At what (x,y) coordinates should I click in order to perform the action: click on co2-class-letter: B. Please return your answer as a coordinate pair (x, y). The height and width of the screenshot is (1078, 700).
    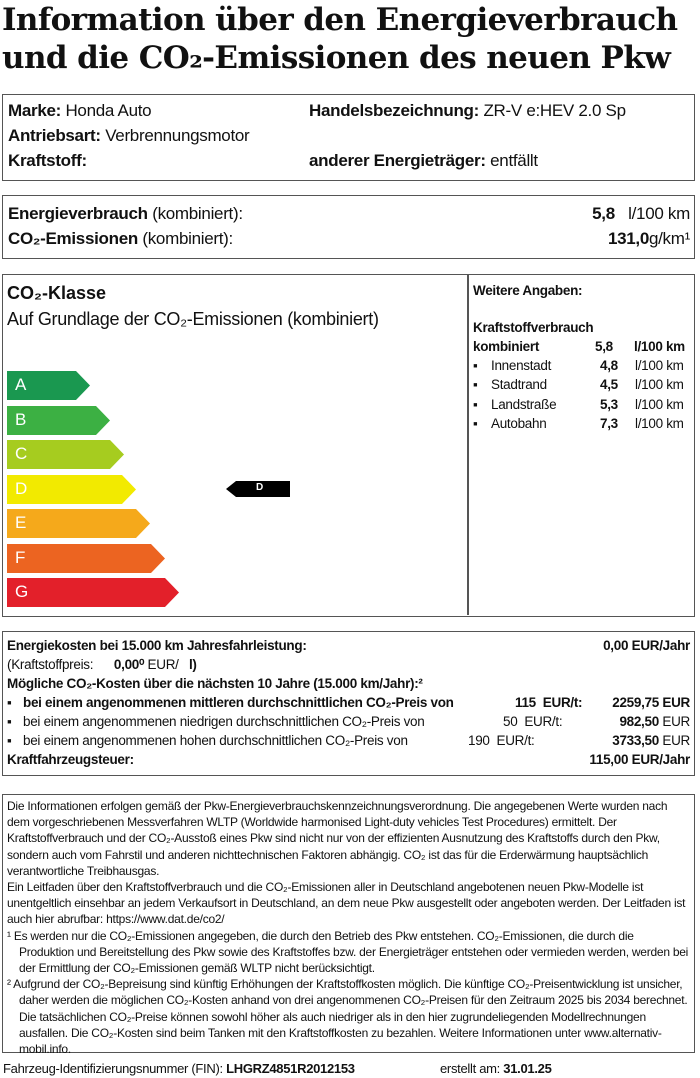
    Looking at the image, I should click on (21, 419).